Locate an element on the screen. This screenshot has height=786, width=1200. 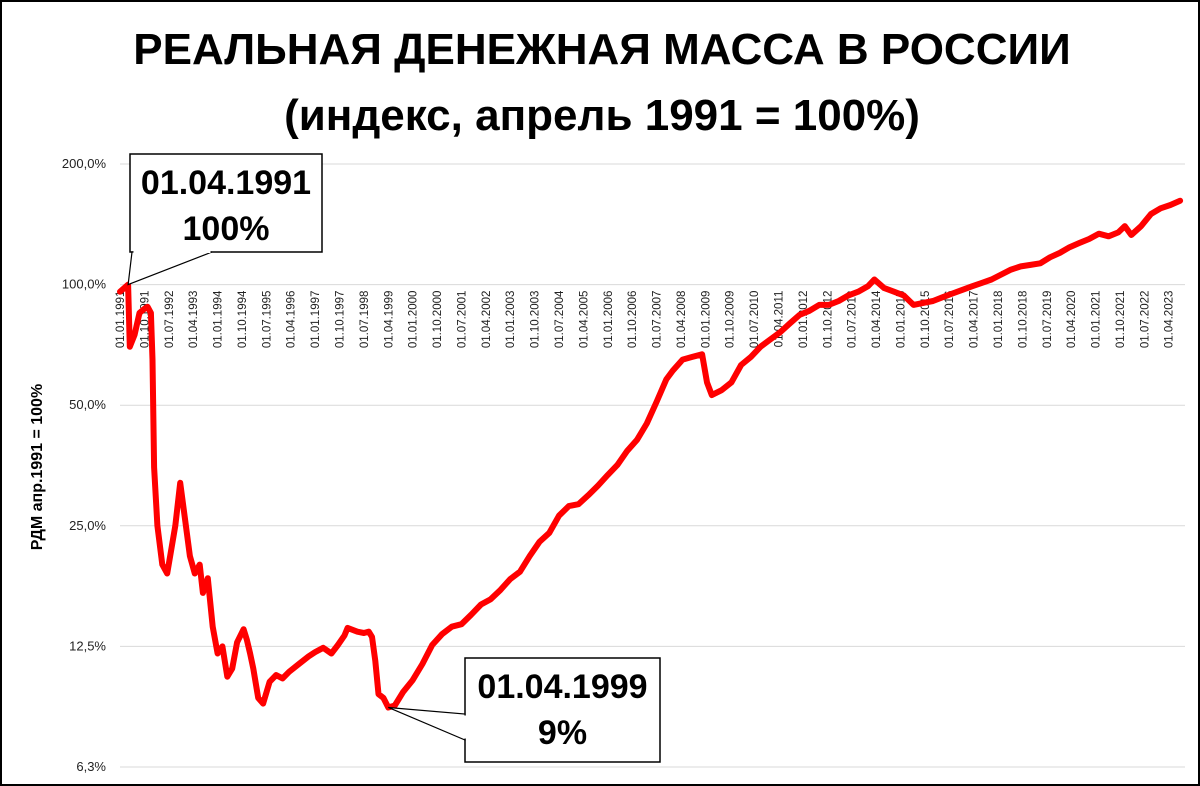
x-tick-label: 01.10.1997 is located at coordinates (341, 320).